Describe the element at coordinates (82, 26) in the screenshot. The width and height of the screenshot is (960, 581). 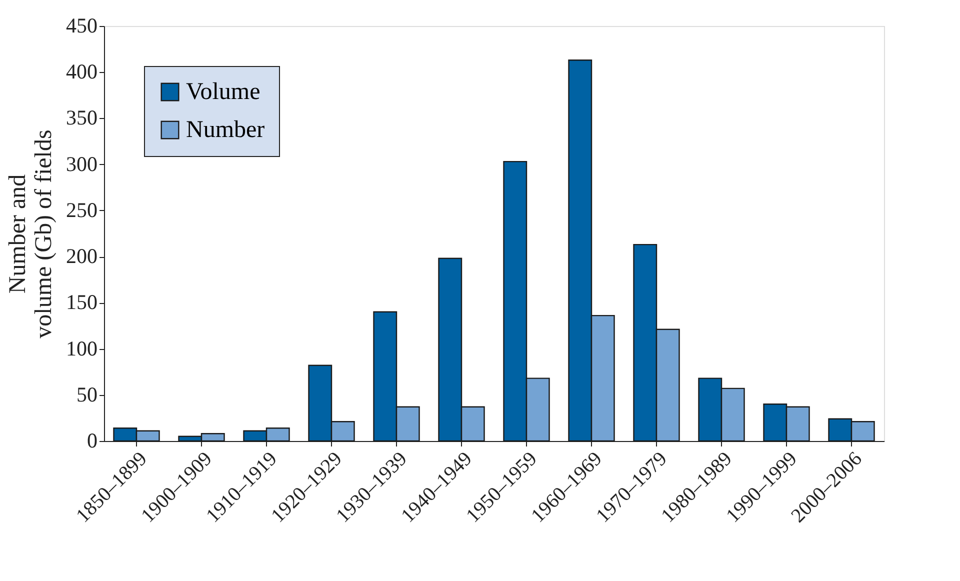
I see `y-tick-label: 450` at that location.